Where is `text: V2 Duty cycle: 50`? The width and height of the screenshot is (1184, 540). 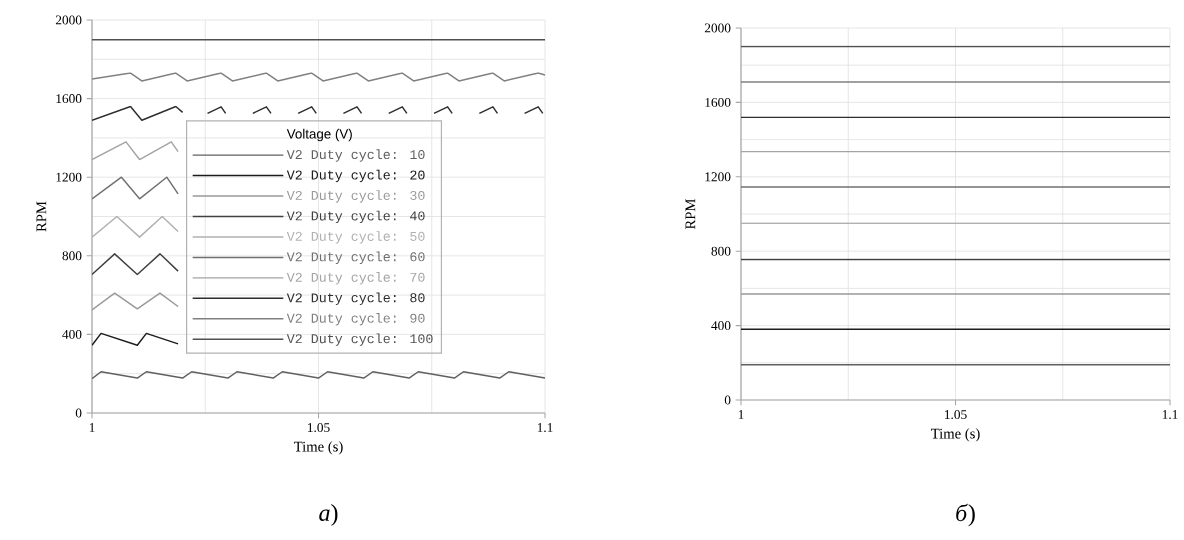
text: V2 Duty cycle: 50 is located at coordinates (355, 237).